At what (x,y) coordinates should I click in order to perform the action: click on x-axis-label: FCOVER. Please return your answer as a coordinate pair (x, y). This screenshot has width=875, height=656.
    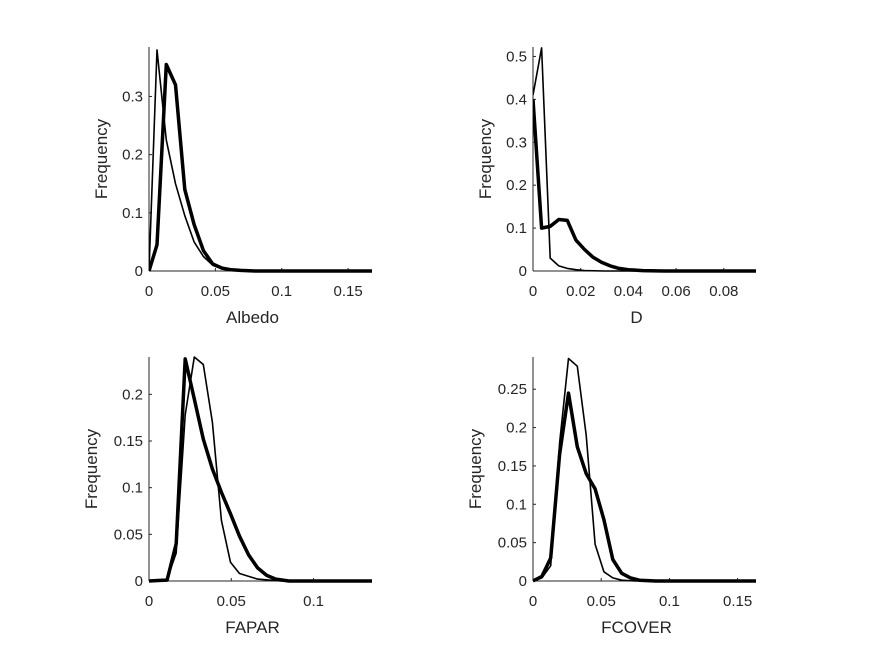
    Looking at the image, I should click on (636, 627).